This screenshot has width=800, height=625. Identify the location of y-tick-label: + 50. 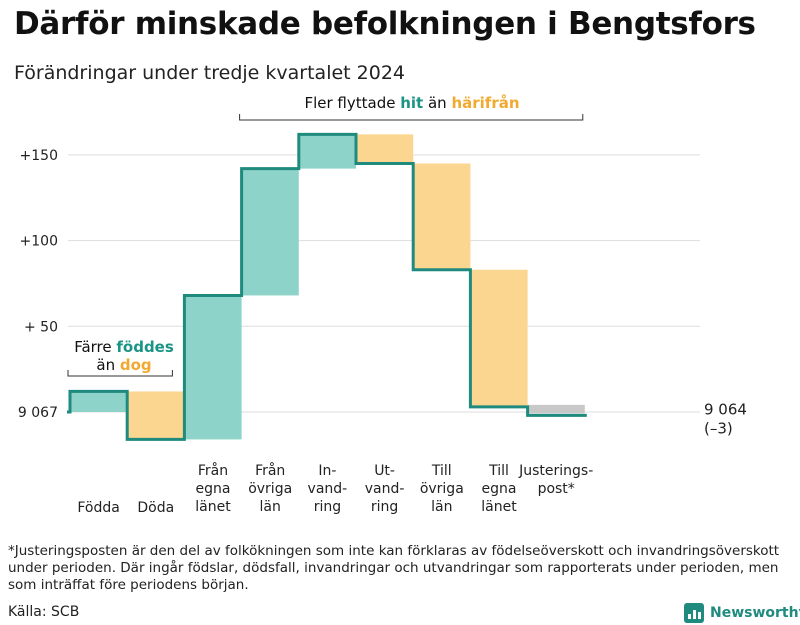
(41, 327).